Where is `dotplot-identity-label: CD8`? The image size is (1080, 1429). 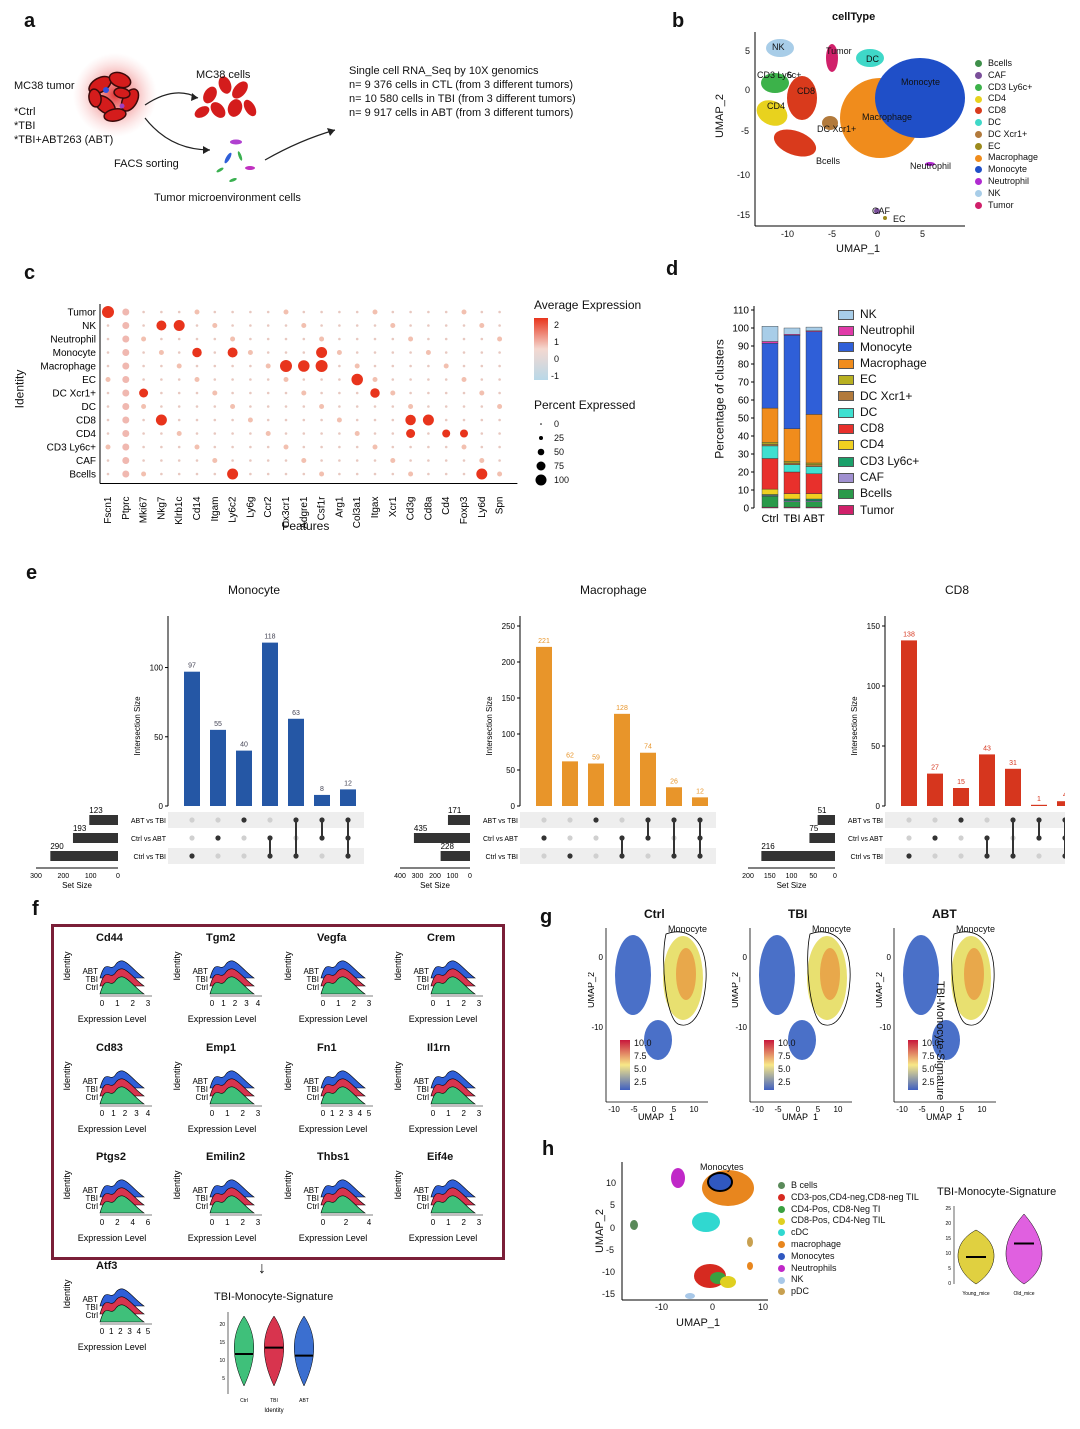
dotplot-identity-label: CD8 is located at coordinates (86, 421).